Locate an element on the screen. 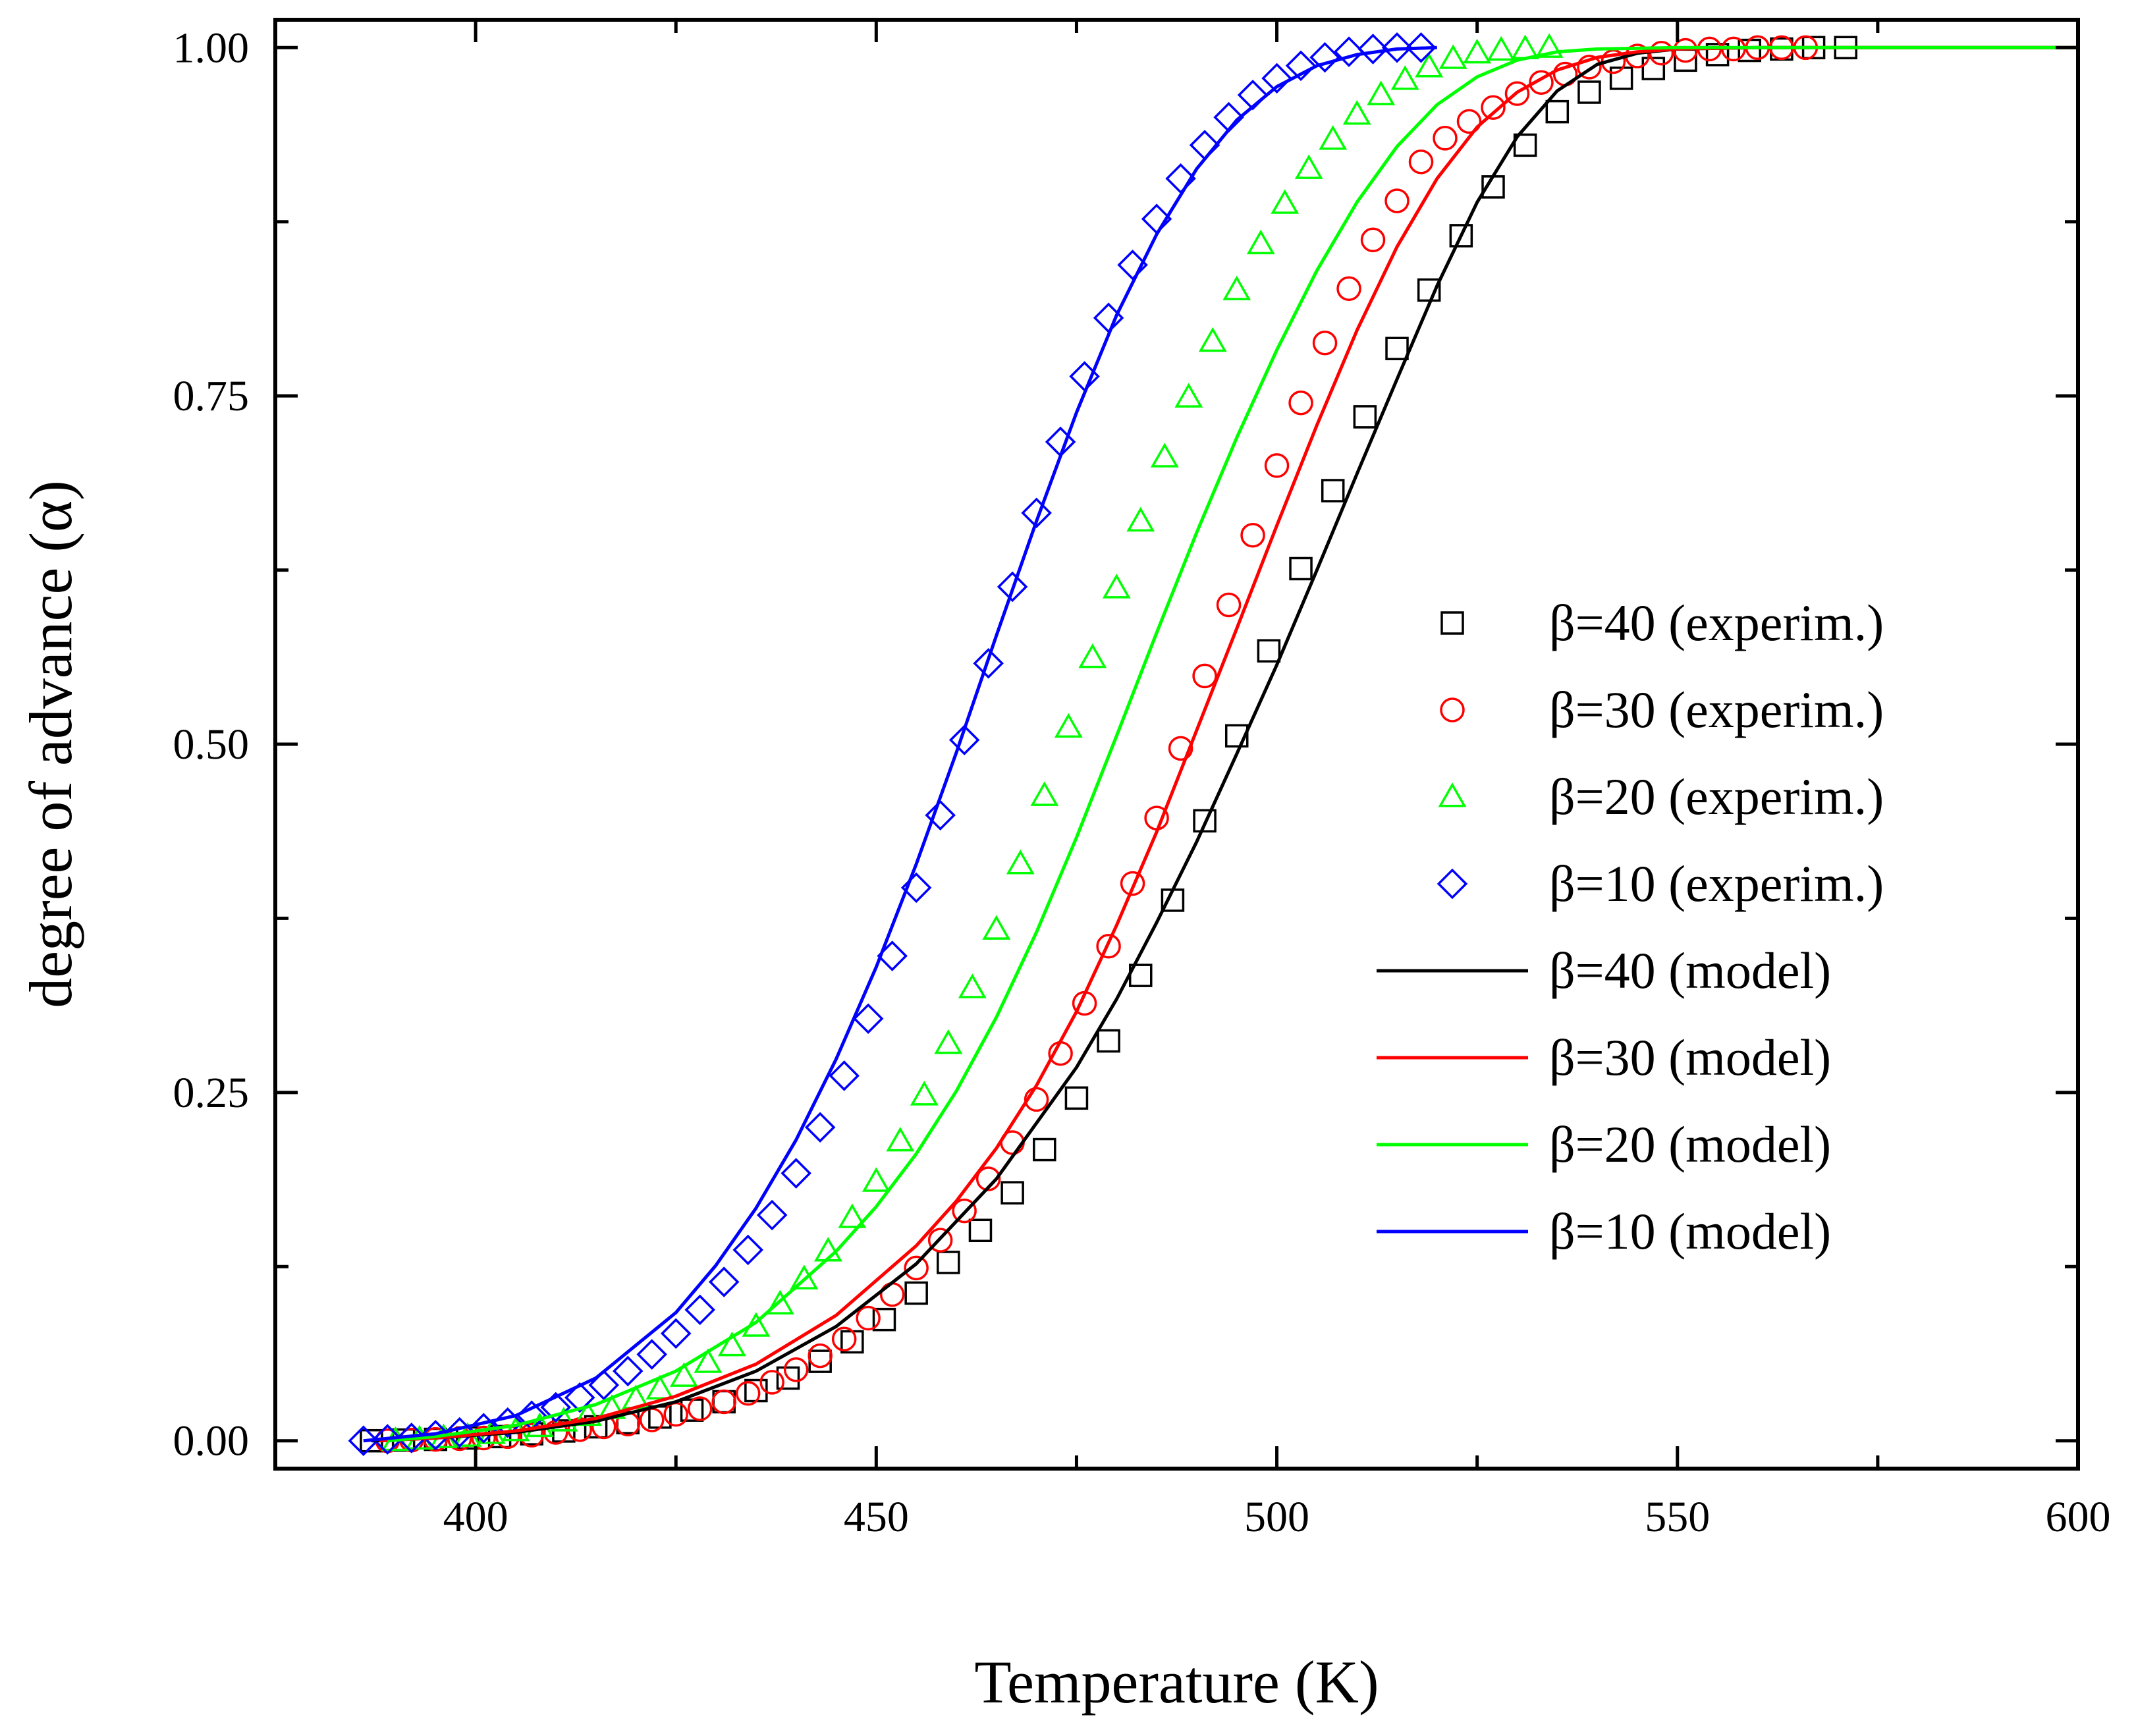 The image size is (2136, 1736). legend-label: β=10 (model) is located at coordinates (1690, 1231).